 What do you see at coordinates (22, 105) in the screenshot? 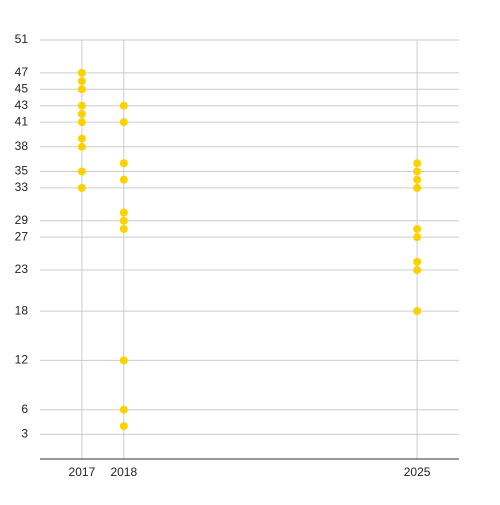
I see `y-tick-label: 43` at bounding box center [22, 105].